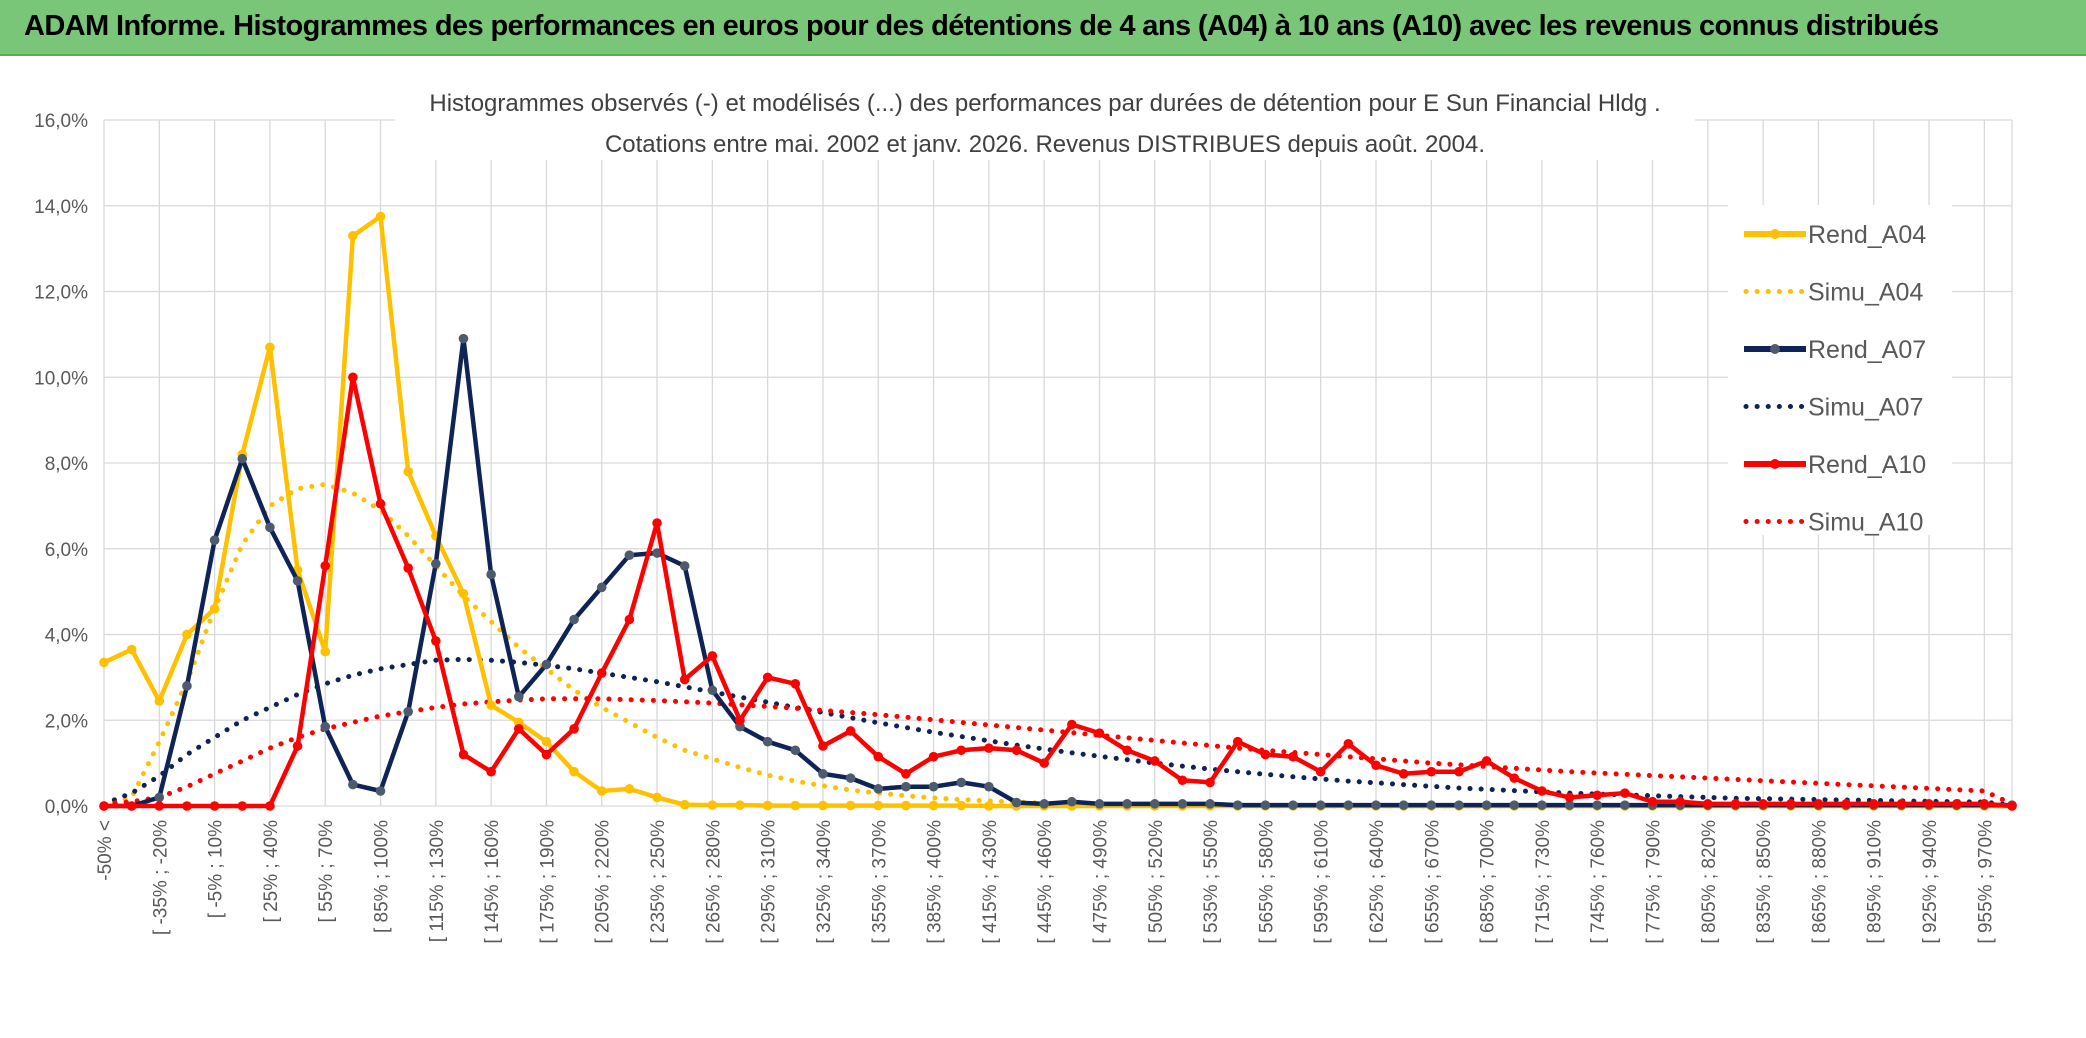 Image resolution: width=2086 pixels, height=1038 pixels. I want to click on x-tick-label: [ 445% ; 460%, so click(1045, 882).